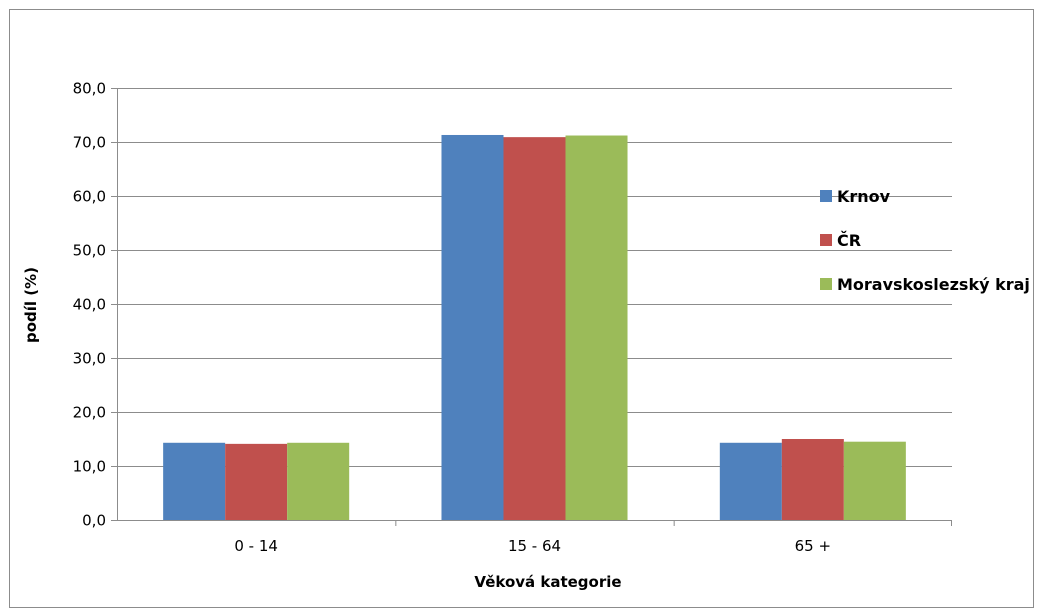 This screenshot has height=612, width=1044. What do you see at coordinates (925, 240) in the screenshot?
I see `legend: Krnov ČR Moravskoslezský kraj` at bounding box center [925, 240].